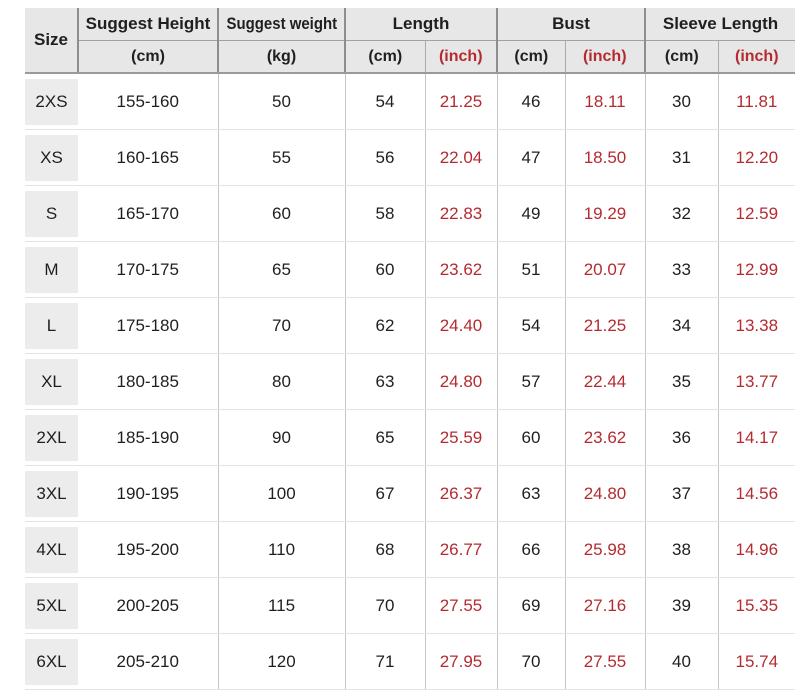 This screenshot has width=800, height=690. What do you see at coordinates (531, 157) in the screenshot?
I see `bust-cm-cell: 47` at bounding box center [531, 157].